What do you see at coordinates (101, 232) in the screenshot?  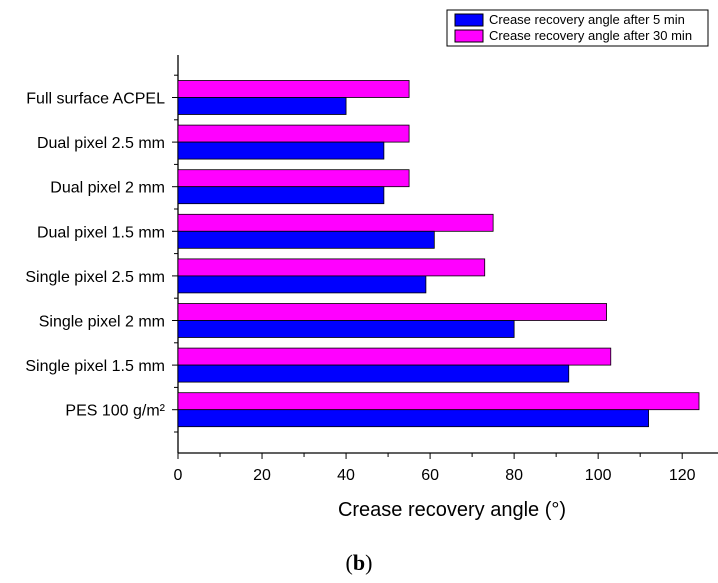 I see `category-label: Dual pixel 1.5 mm` at bounding box center [101, 232].